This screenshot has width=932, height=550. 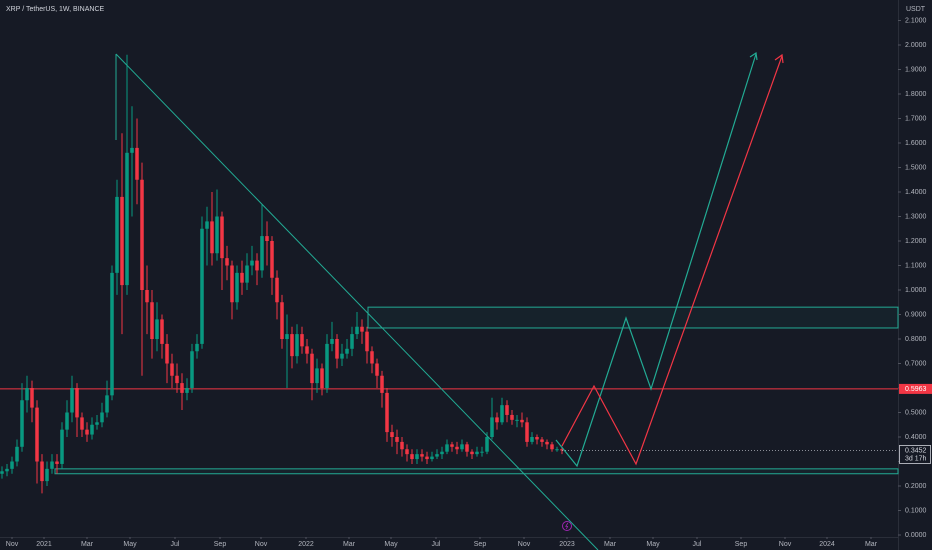 I want to click on x-tick-label: 2023, so click(x=567, y=544).